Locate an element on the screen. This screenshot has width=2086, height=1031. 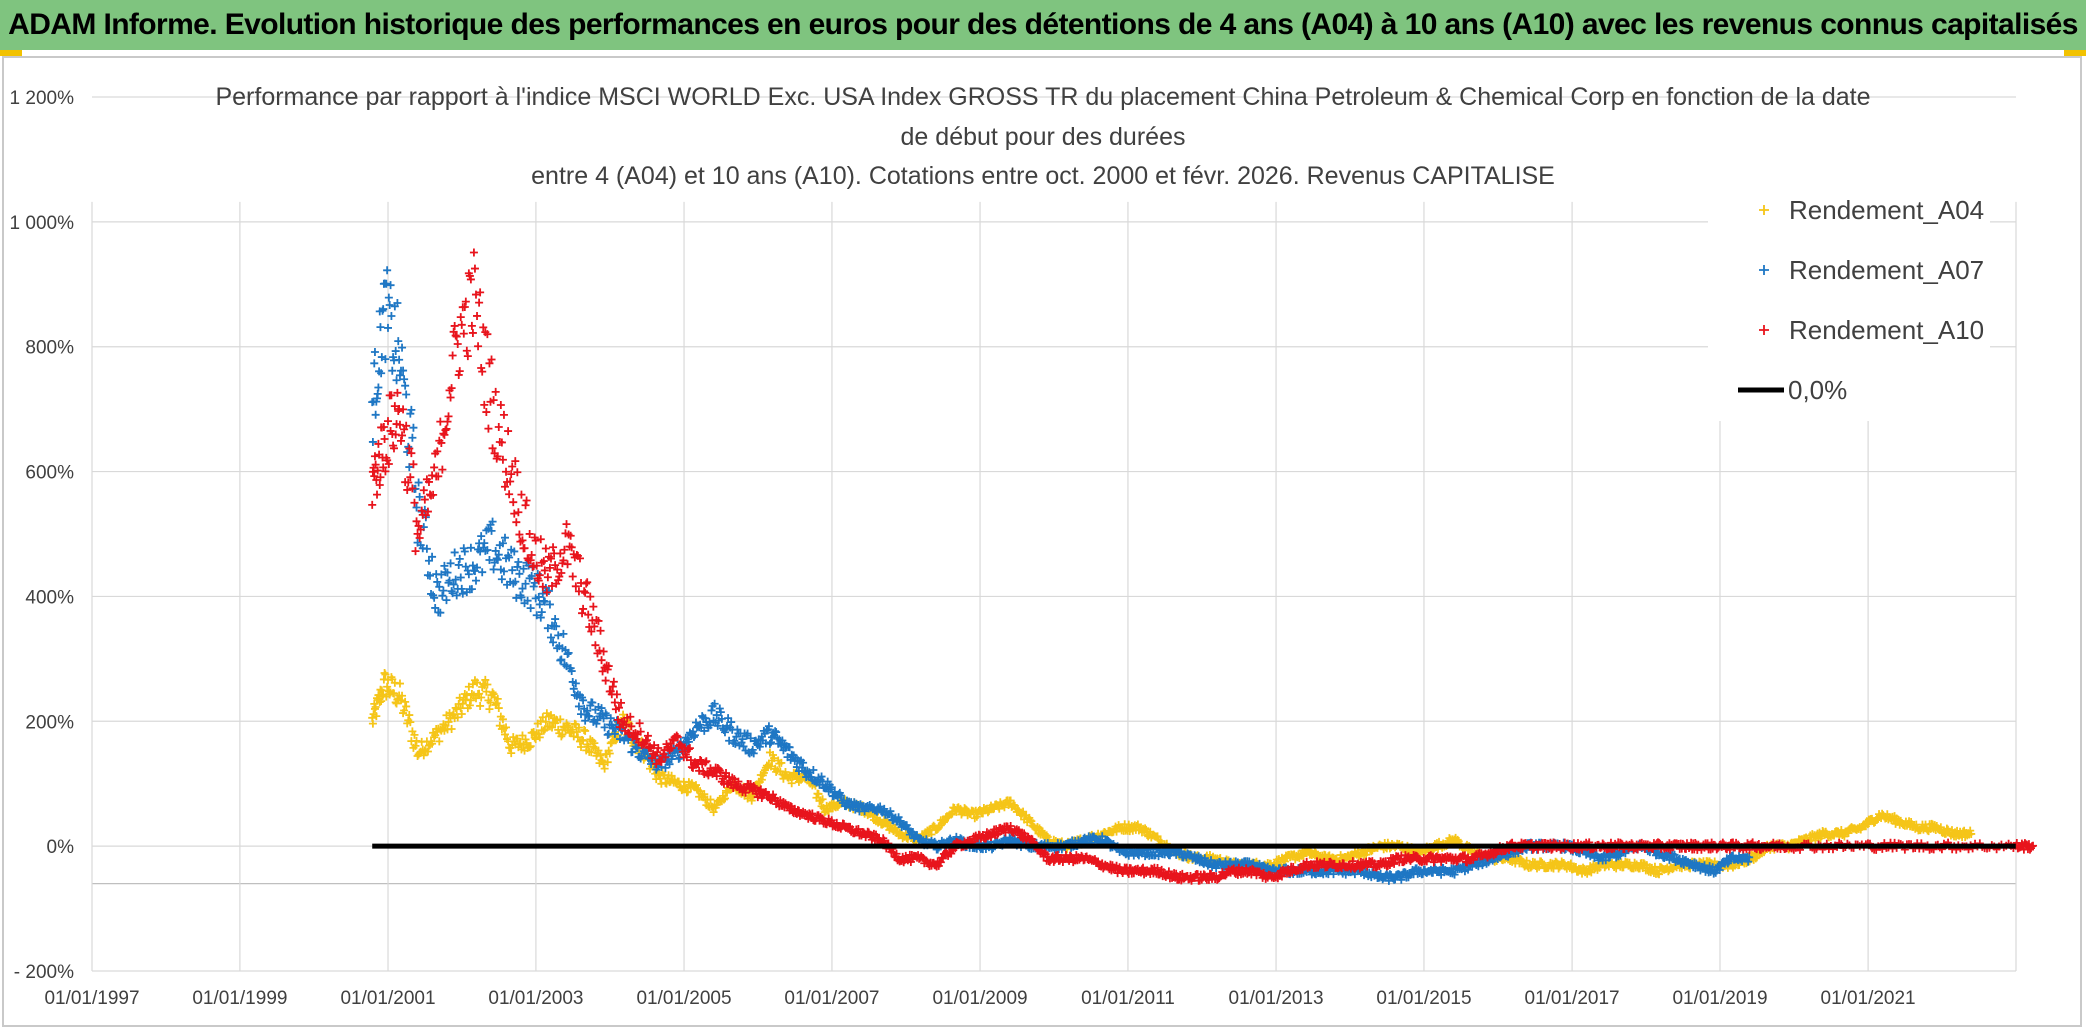
y-tick-label: 800% is located at coordinates (49, 348).